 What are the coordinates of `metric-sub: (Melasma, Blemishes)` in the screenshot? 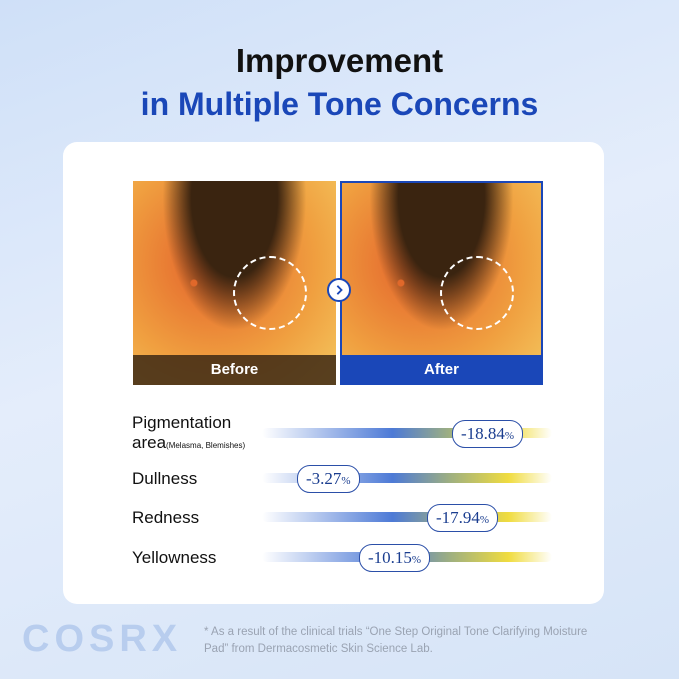 It's located at (206, 445).